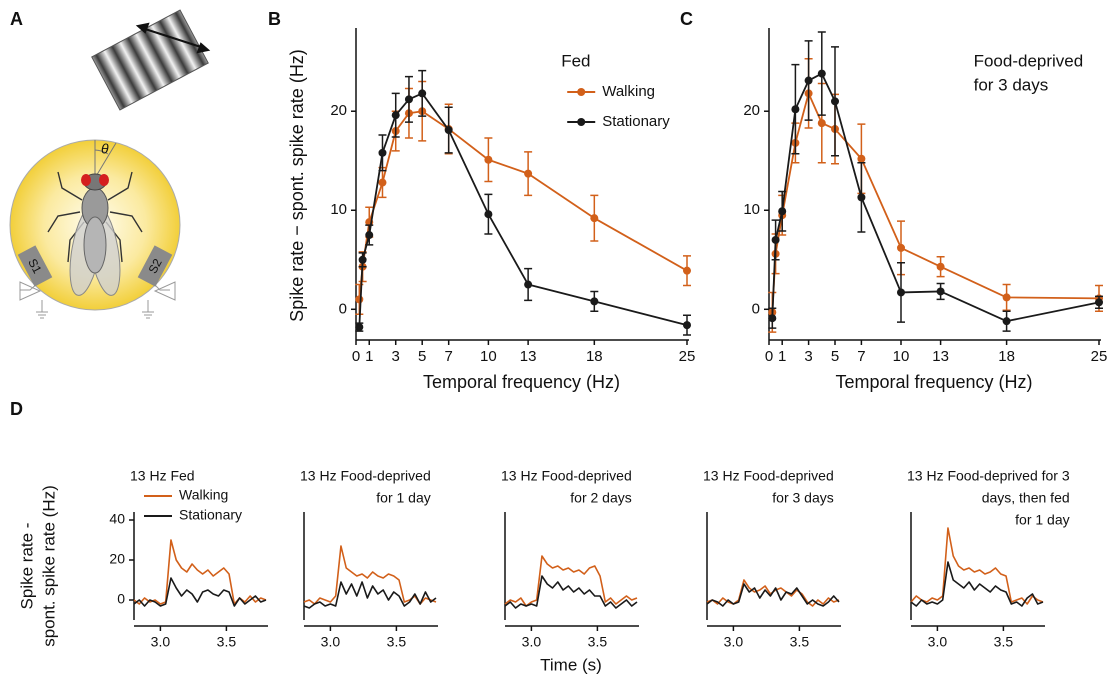 The image size is (1118, 679). I want to click on panel-title: days, then fed, so click(1026, 498).